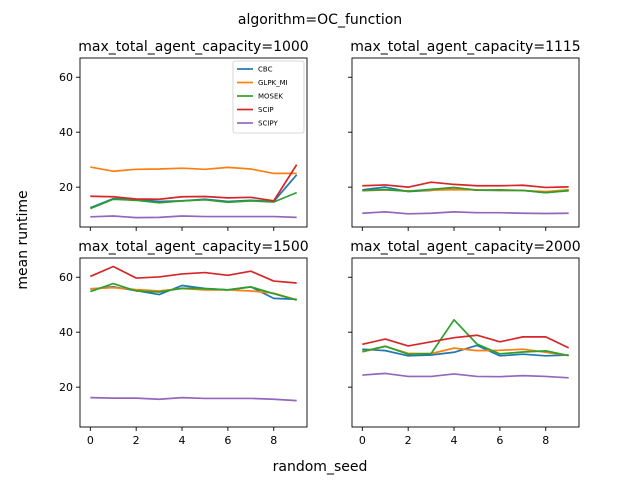 Image resolution: width=640 pixels, height=480 pixels. I want to click on series-line-cbc, so click(194, 191).